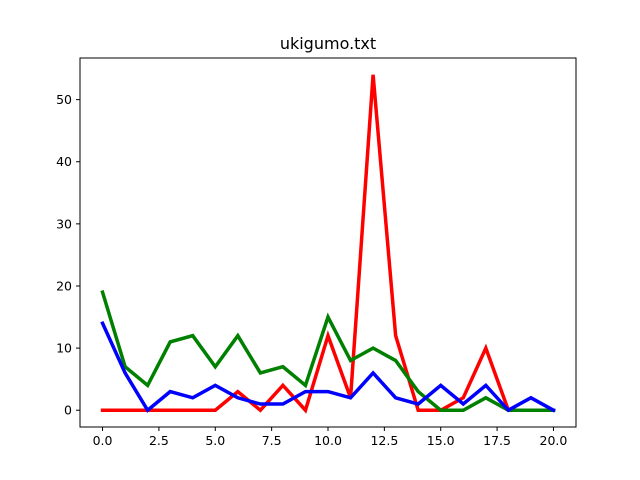  What do you see at coordinates (554, 440) in the screenshot?
I see `x-tick-label: 20.0` at bounding box center [554, 440].